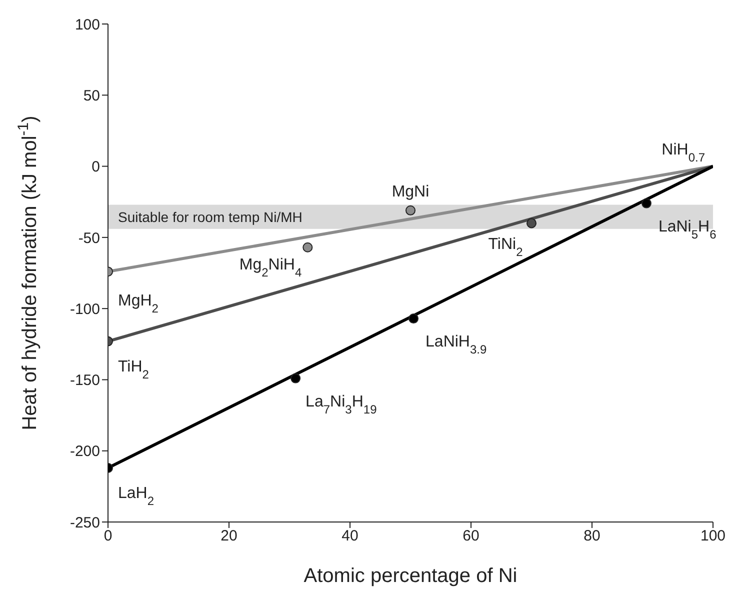  What do you see at coordinates (506, 248) in the screenshot?
I see `annotation: TiNi$_{2}$` at bounding box center [506, 248].